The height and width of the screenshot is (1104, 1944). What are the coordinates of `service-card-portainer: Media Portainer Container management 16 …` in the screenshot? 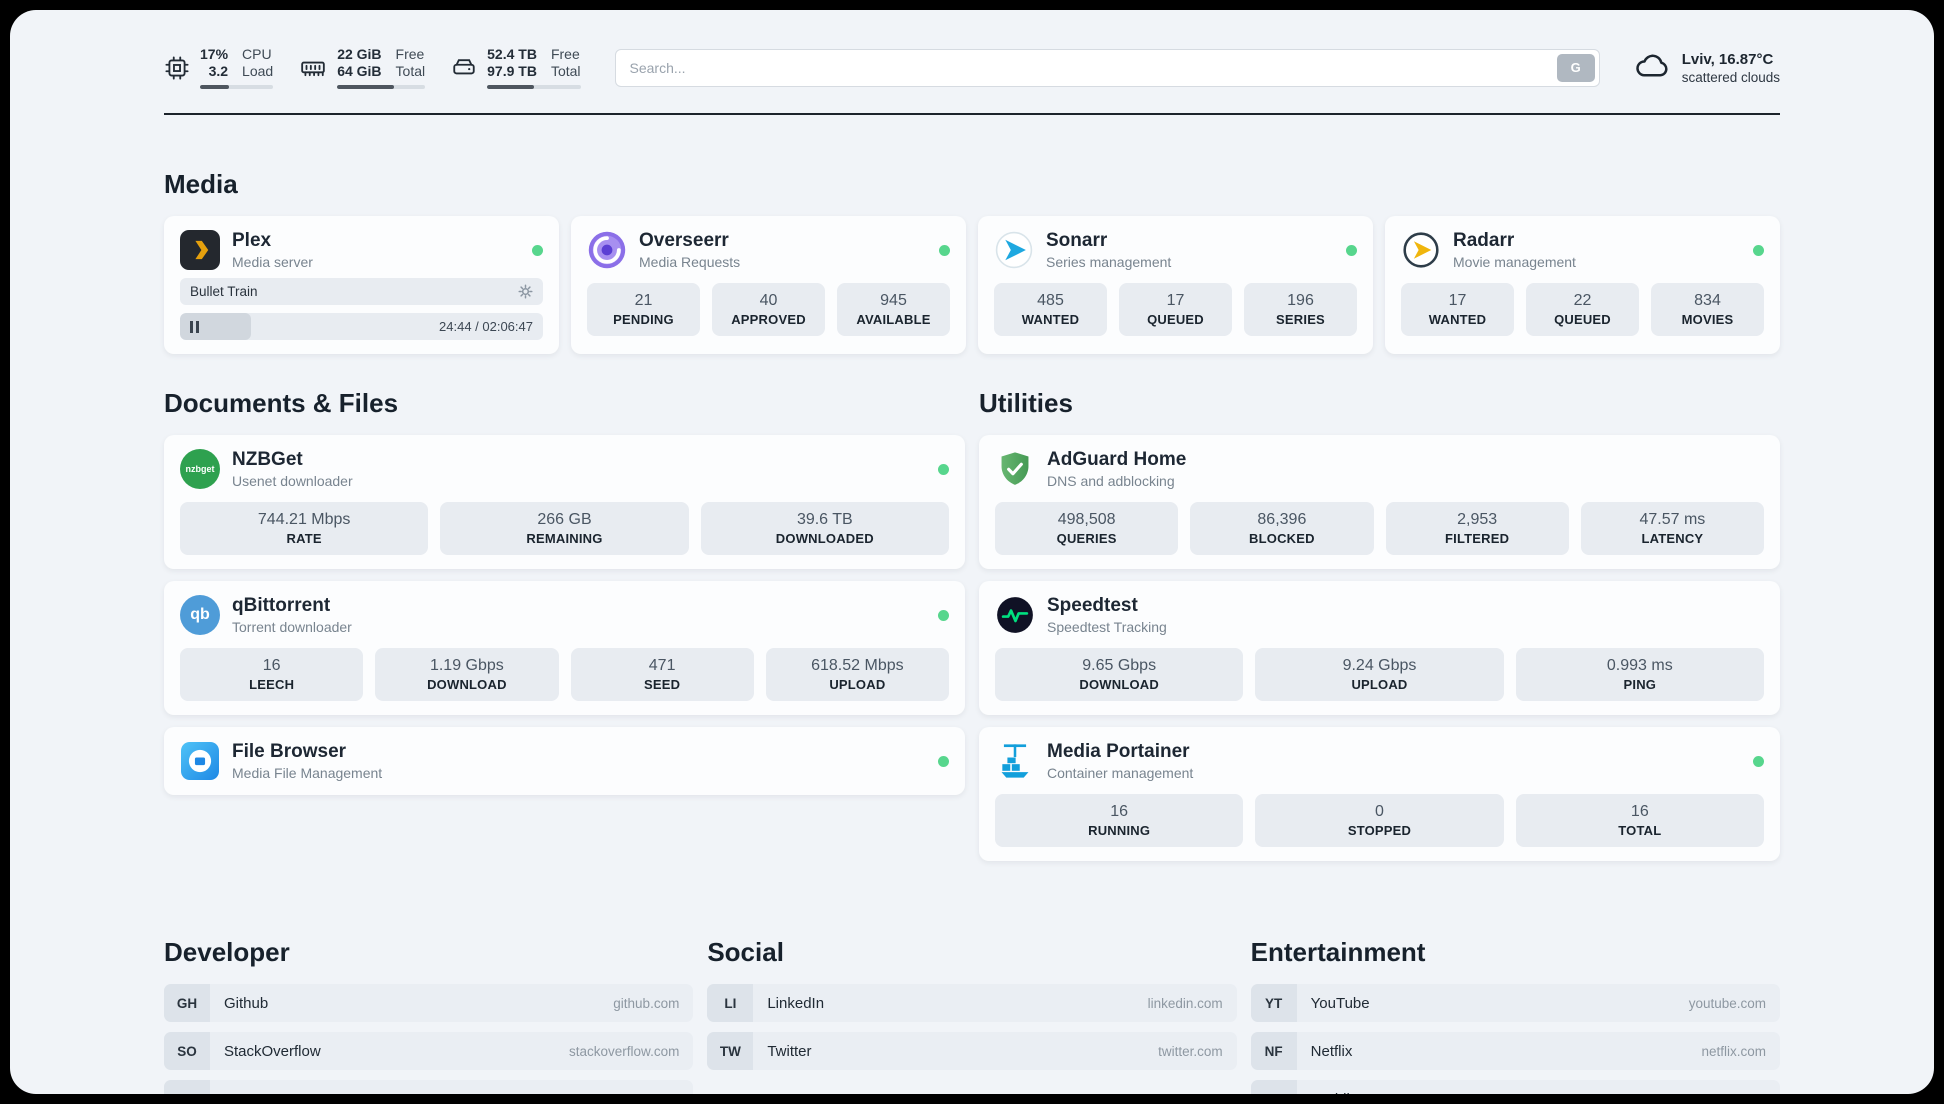 It's located at (1379, 794).